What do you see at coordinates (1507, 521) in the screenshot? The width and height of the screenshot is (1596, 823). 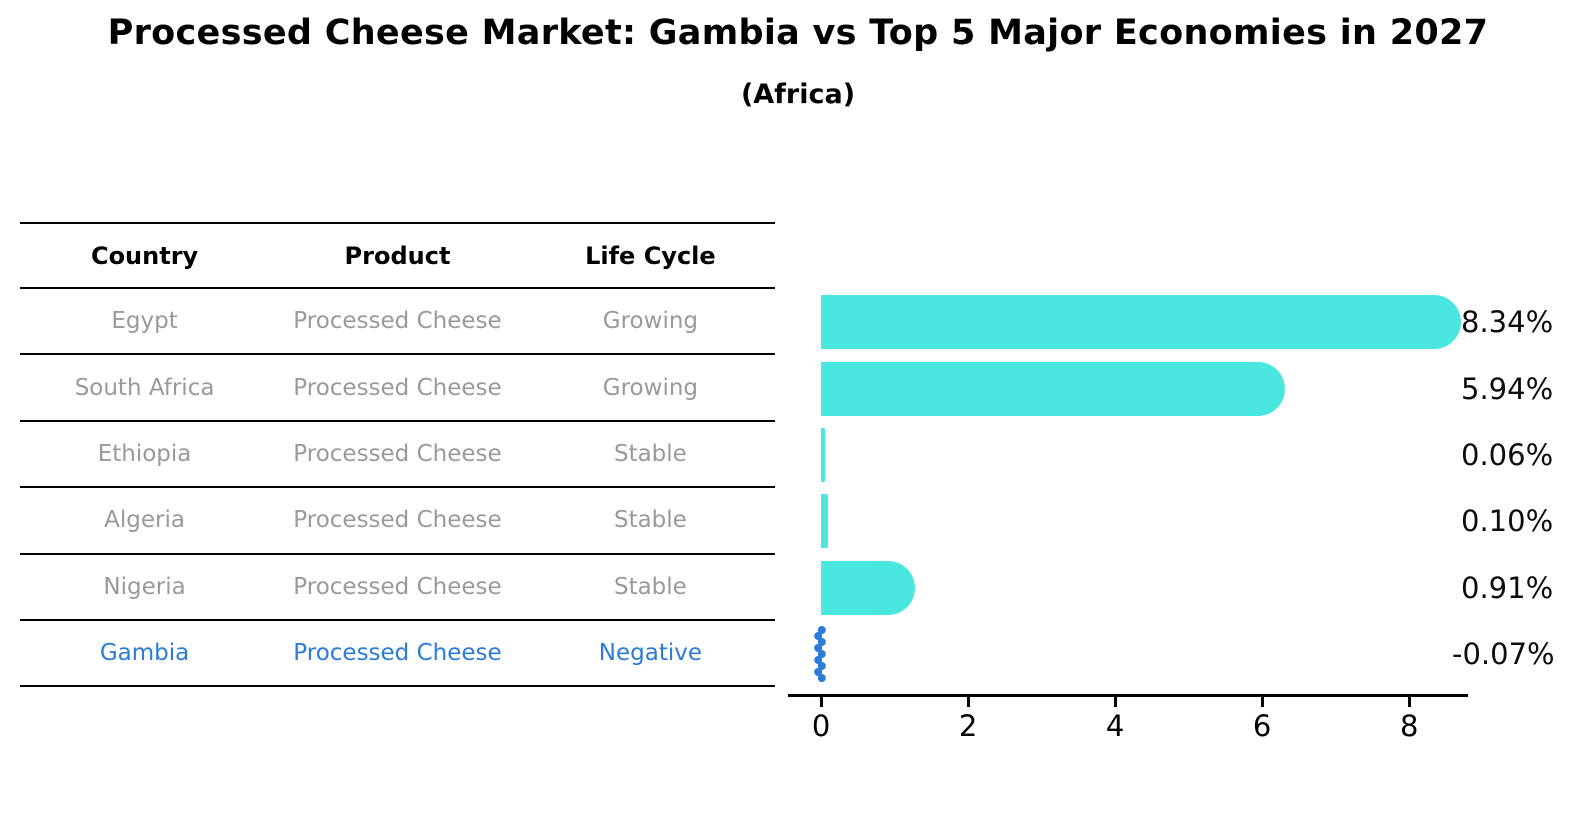 I see `value-label-algeria: 0.10%` at bounding box center [1507, 521].